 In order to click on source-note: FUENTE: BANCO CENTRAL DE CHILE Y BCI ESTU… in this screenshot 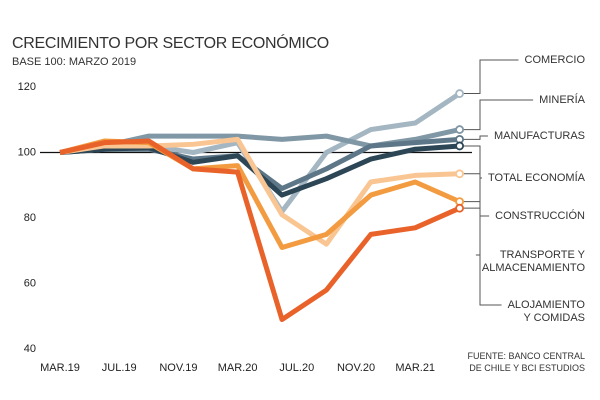, I will do `click(526, 362)`.